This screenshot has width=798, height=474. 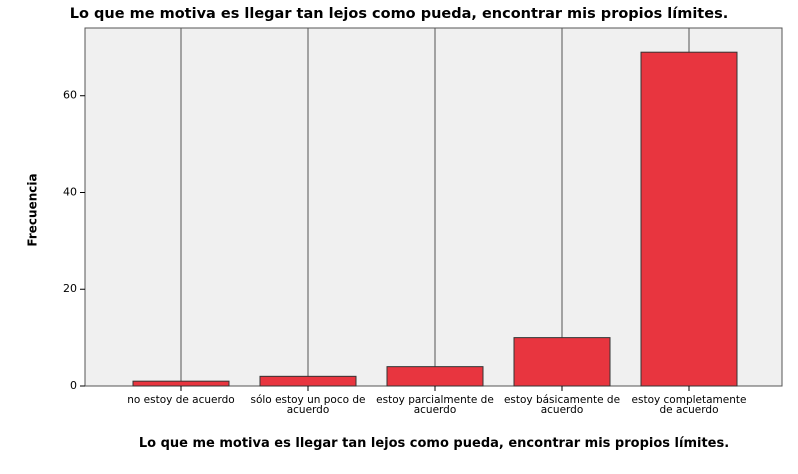 I want to click on x-tick-label: sólo estoy un poco de acuerdo, so click(x=308, y=405).